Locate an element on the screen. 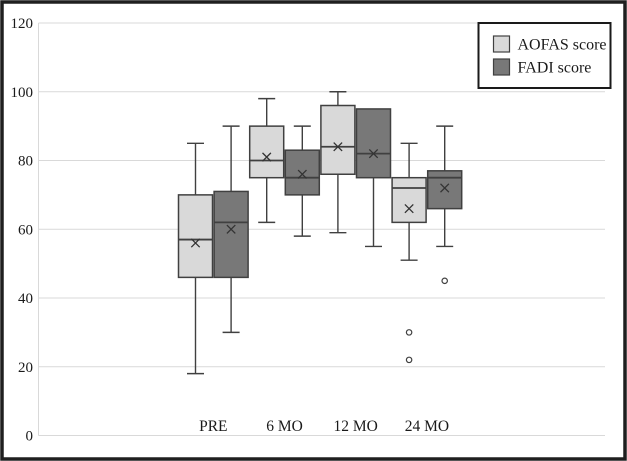 This screenshot has height=461, width=627. x-category-label-24mo: 24 MO is located at coordinates (427, 426).